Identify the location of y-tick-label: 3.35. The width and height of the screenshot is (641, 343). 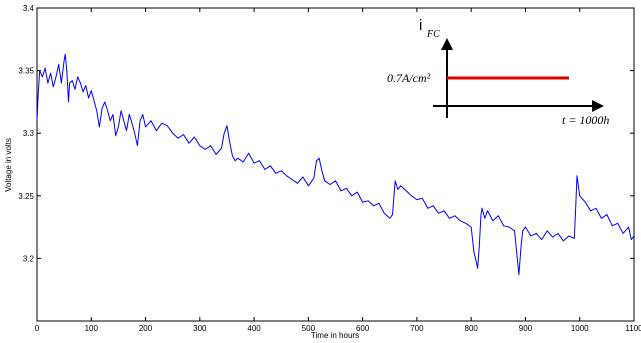
(26, 71).